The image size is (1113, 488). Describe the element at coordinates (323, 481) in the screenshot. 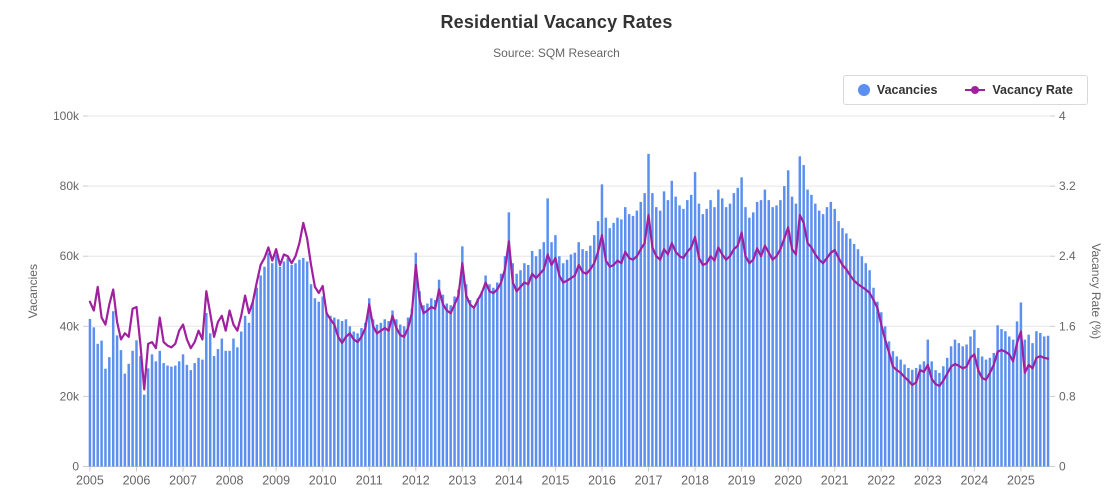

I see `svg-text: 2010` at that location.